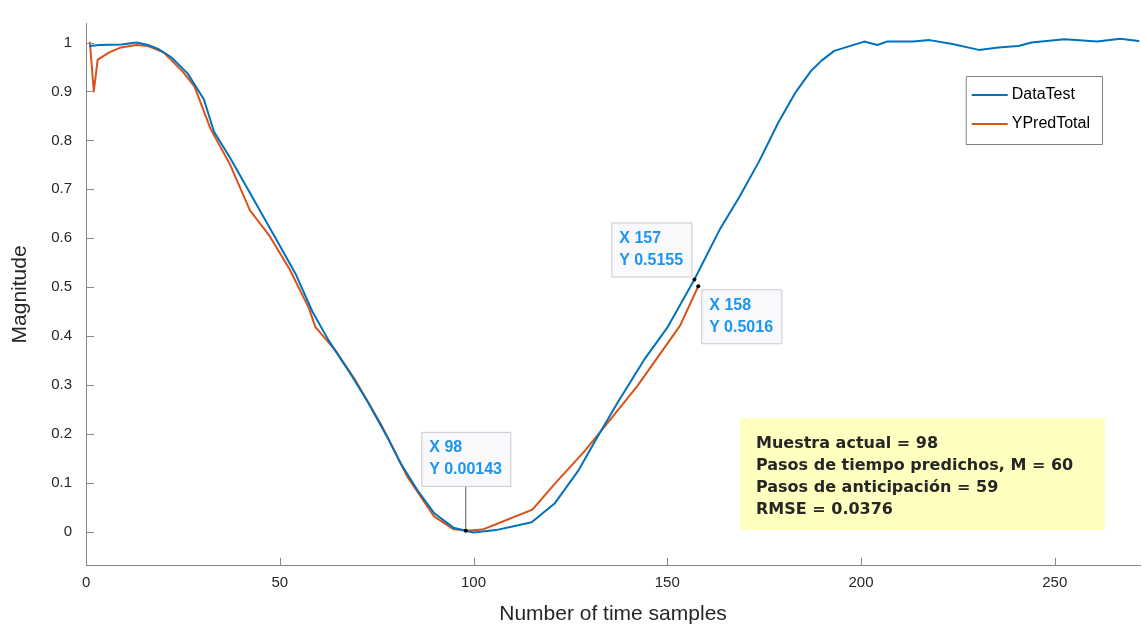 The width and height of the screenshot is (1142, 633). I want to click on x-tick-label: 50, so click(280, 581).